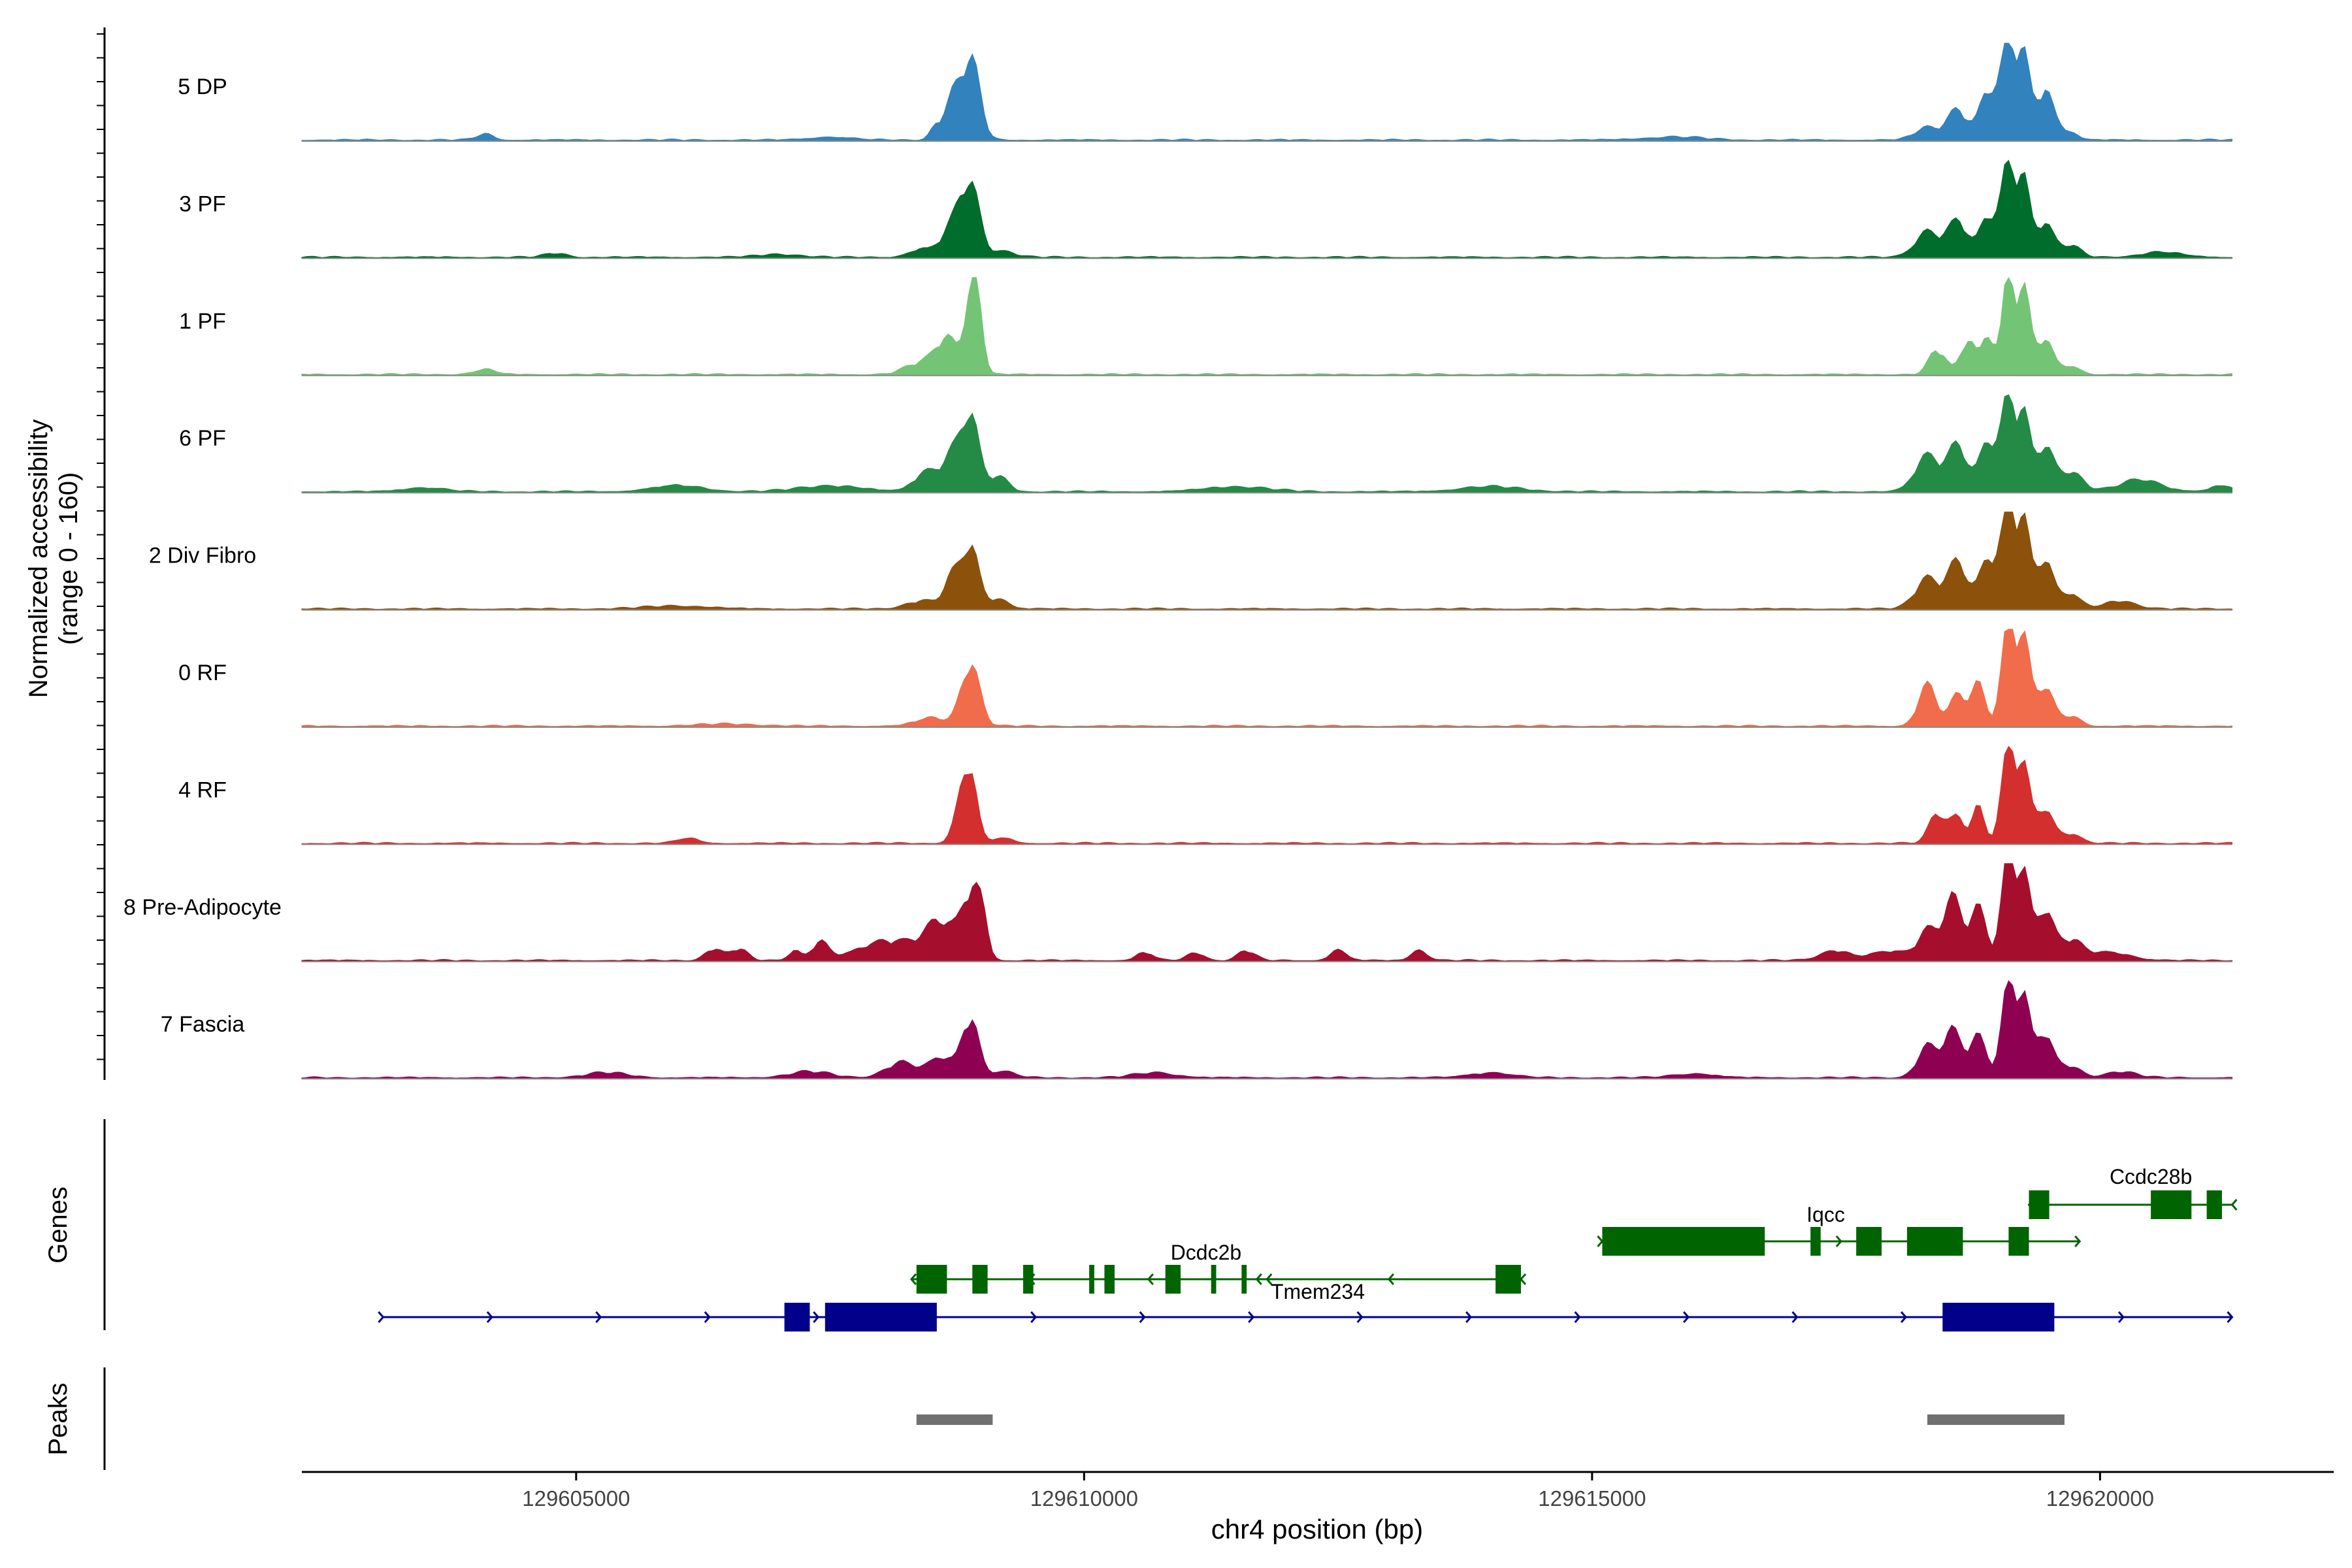  I want to click on track-label: 3 PF, so click(202, 203).